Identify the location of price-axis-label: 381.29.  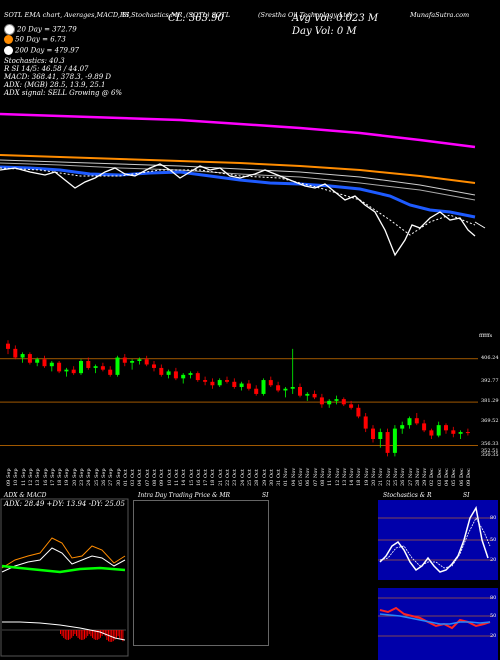
(490, 401).